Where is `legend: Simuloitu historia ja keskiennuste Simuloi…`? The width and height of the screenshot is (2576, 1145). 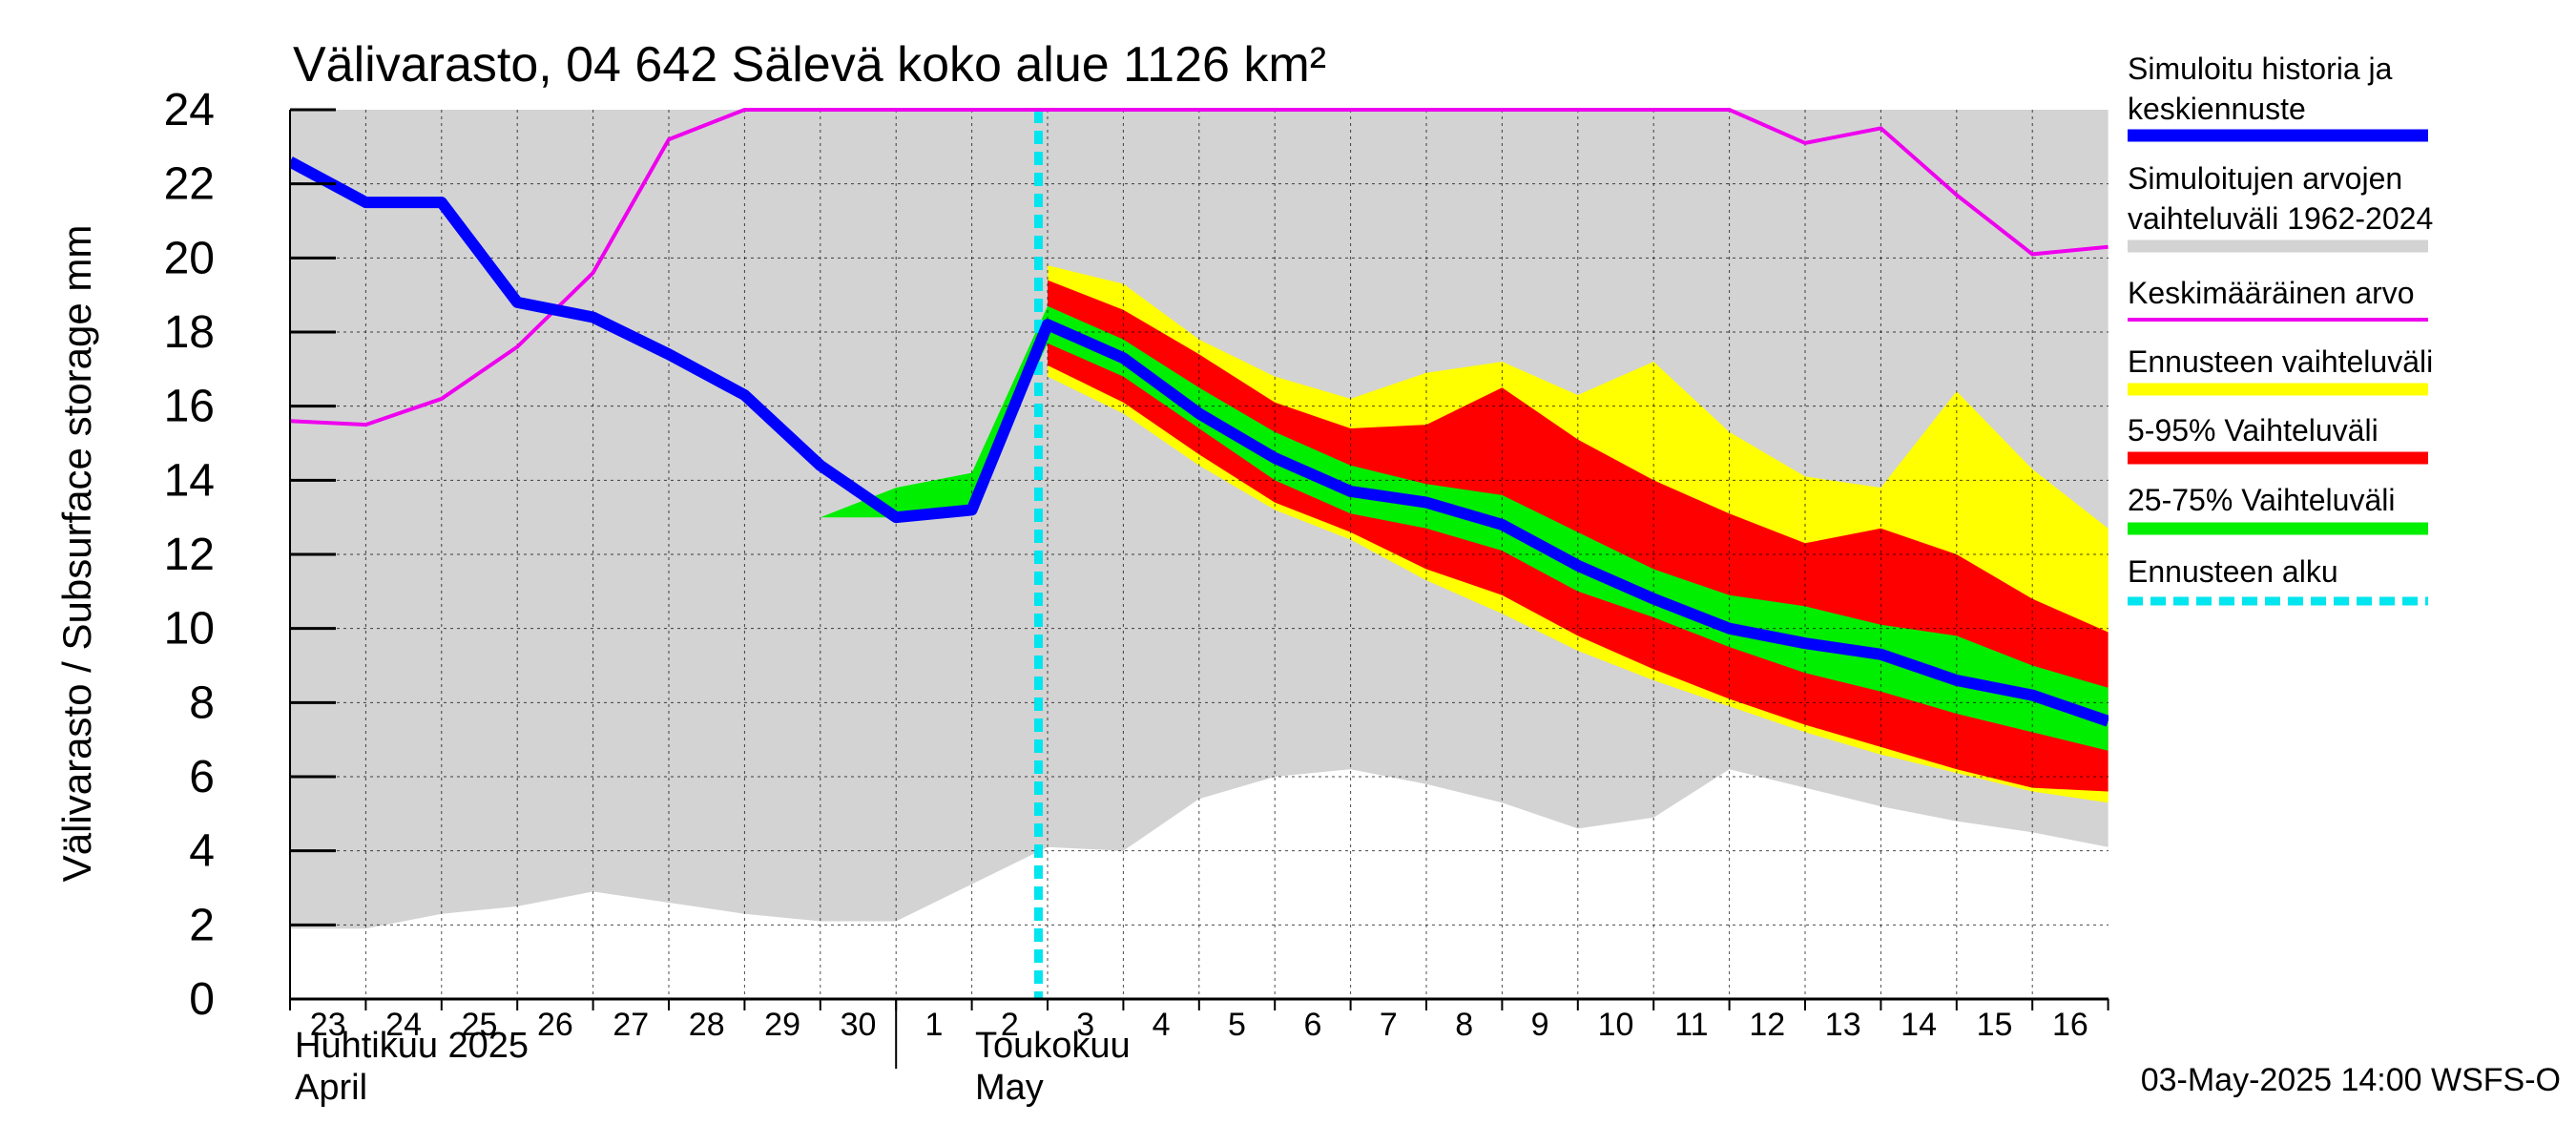 legend: Simuloitu historia ja keskiennuste Simuloi… is located at coordinates (2280, 329).